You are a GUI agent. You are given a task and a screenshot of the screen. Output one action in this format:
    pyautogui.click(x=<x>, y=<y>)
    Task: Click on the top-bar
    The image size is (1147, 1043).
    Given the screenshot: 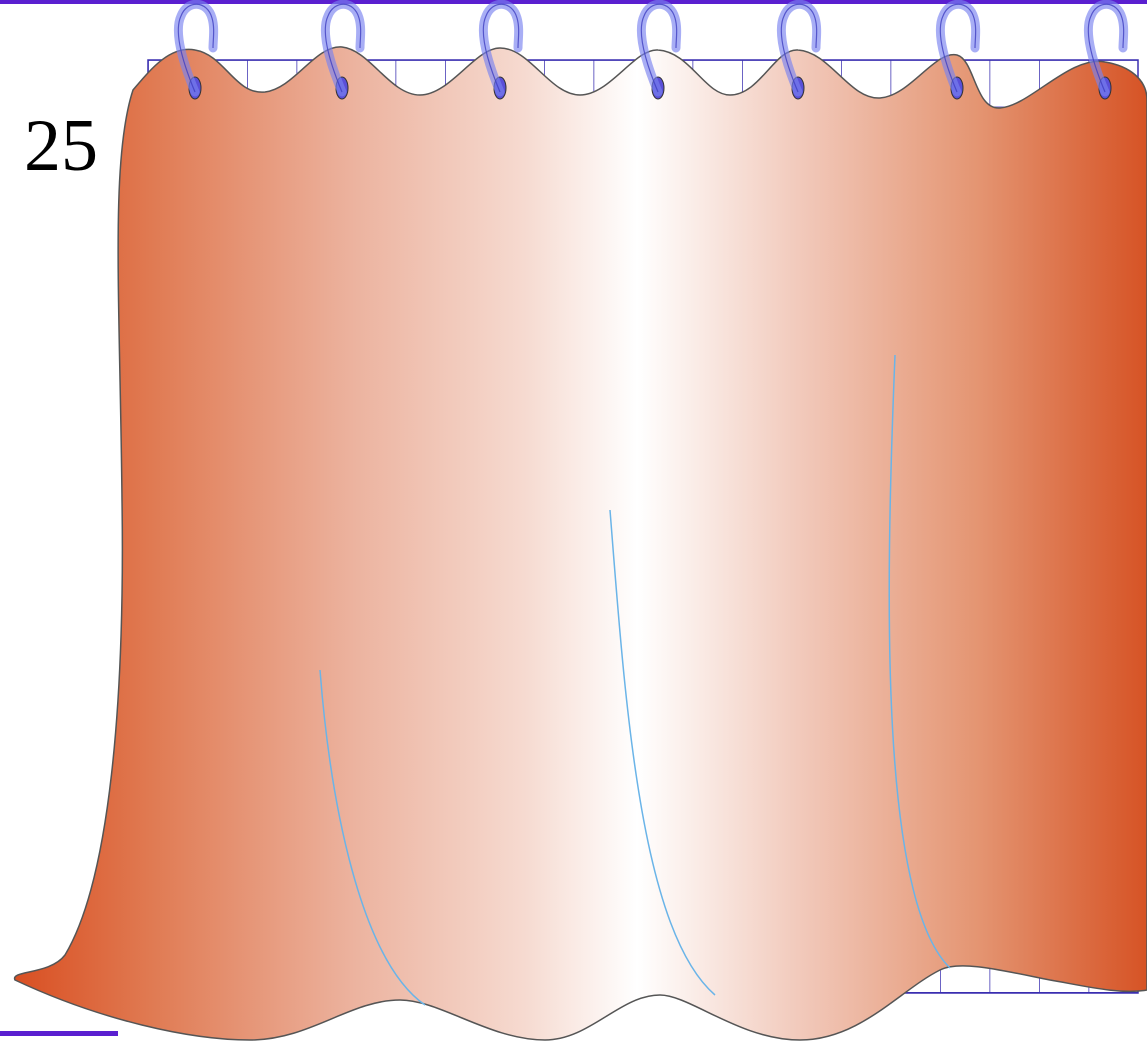 What is the action you would take?
    pyautogui.click(x=573, y=2)
    